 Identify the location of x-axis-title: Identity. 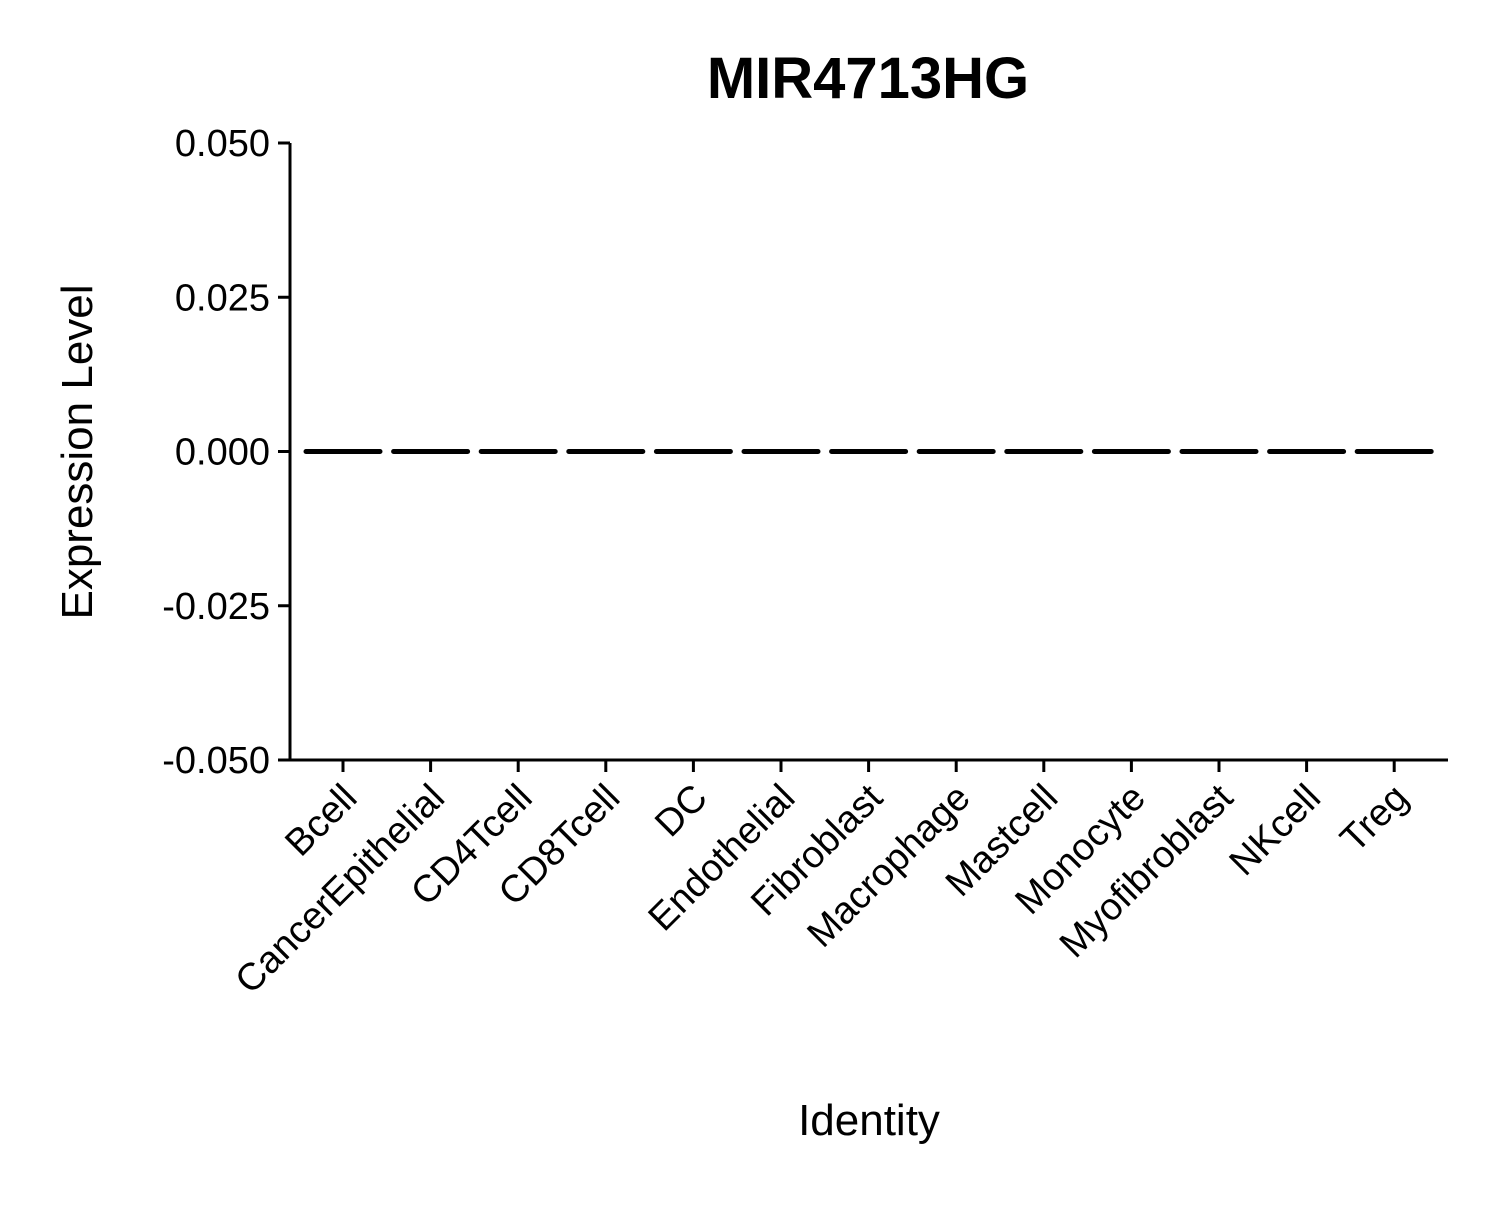
(869, 1120).